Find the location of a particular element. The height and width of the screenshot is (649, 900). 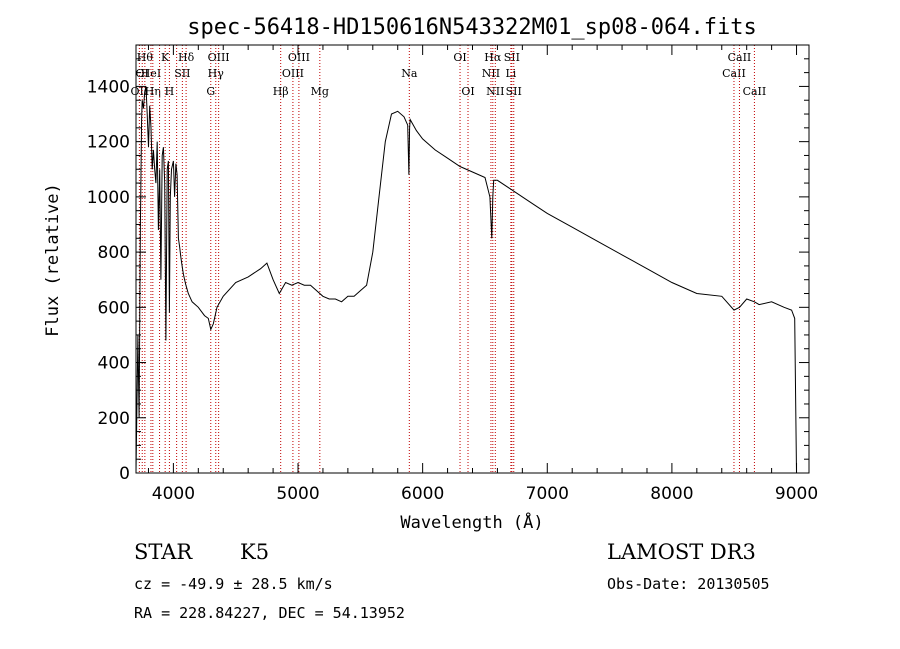

x-tick-label-0: 4000 is located at coordinates (173, 494).